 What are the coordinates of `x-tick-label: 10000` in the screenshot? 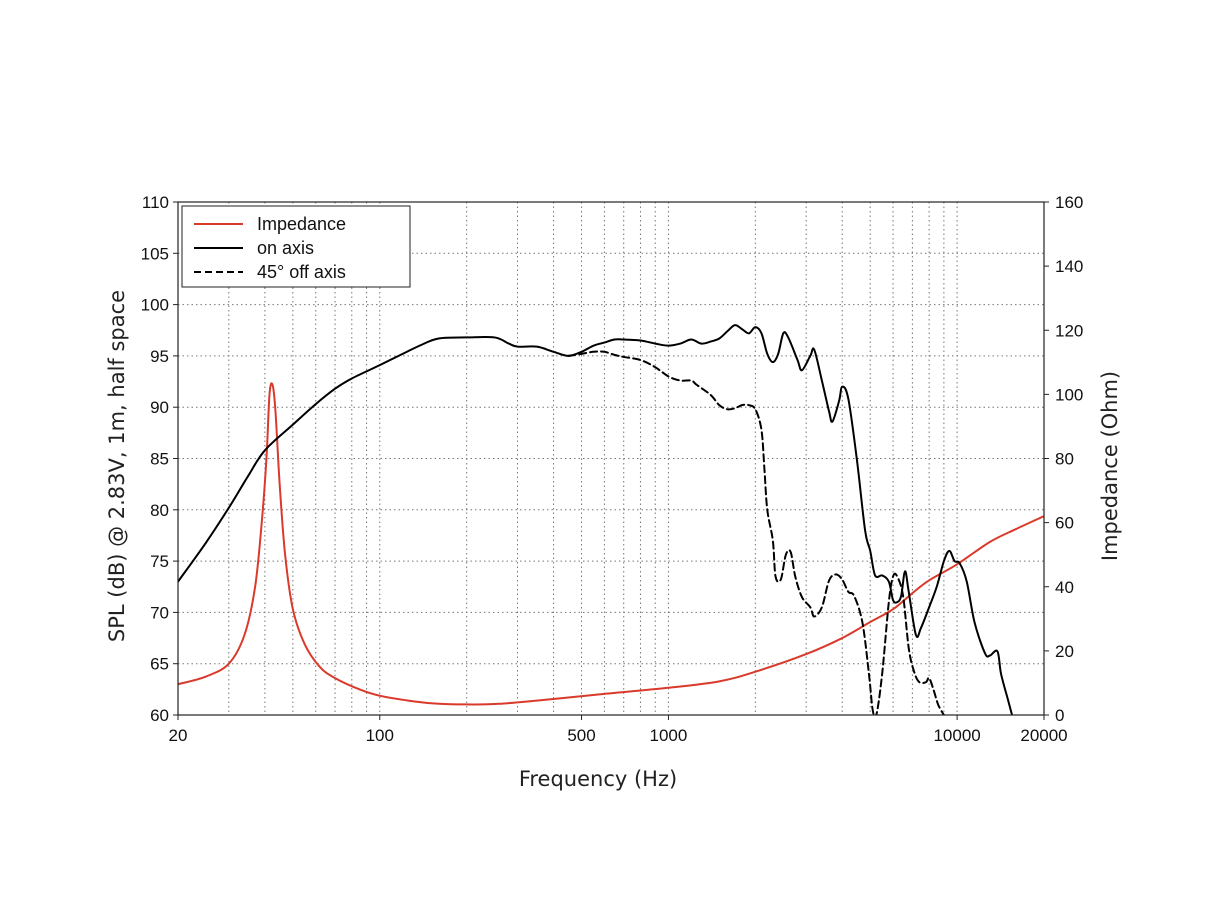 It's located at (956, 735).